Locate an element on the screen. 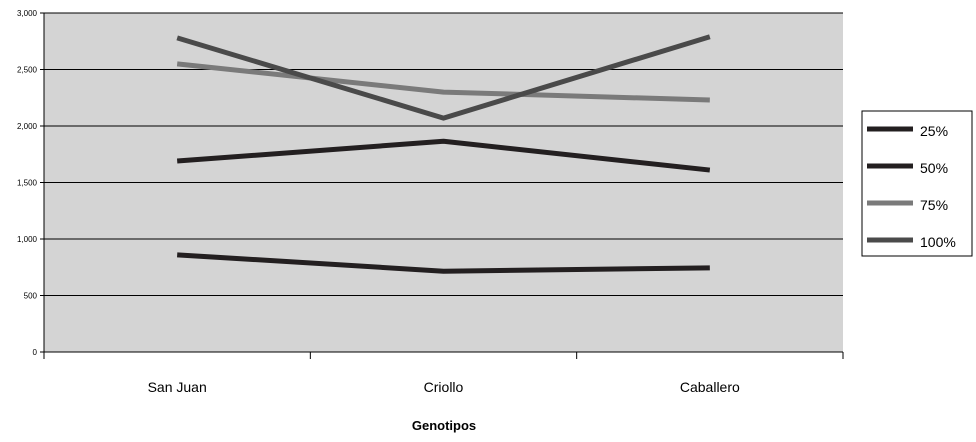 This screenshot has width=976, height=442. x-tick-label: Criollo is located at coordinates (444, 387).